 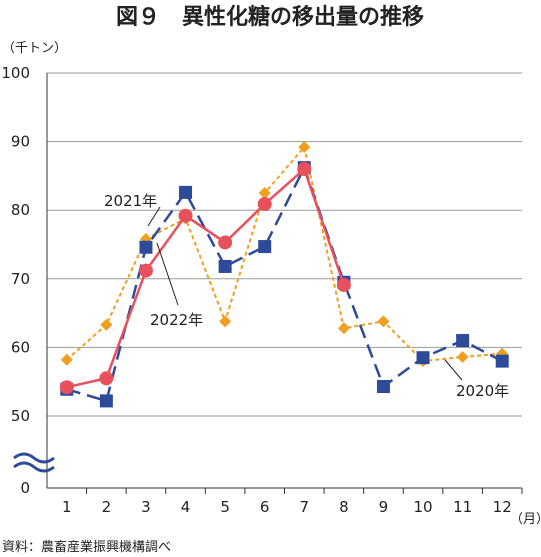 What do you see at coordinates (476, 379) in the screenshot?
I see `annotation-2020: 2020年` at bounding box center [476, 379].